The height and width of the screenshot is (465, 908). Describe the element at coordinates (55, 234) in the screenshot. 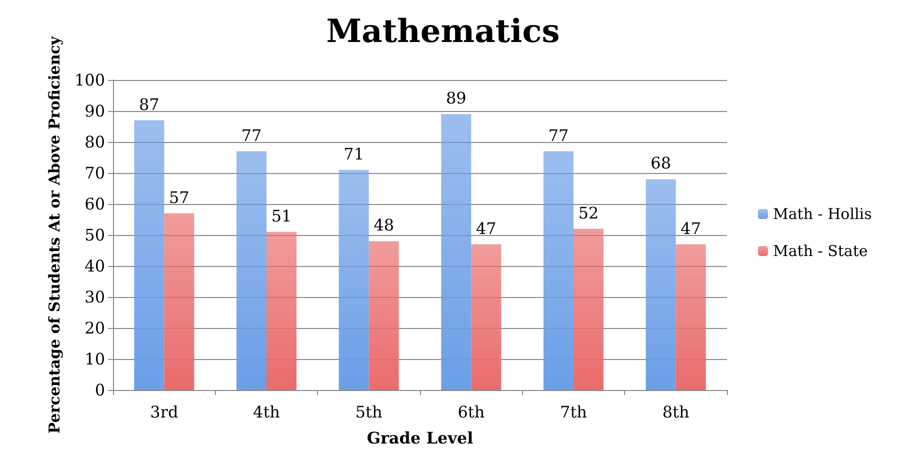

I see `y-axis-title: Percentage of Students At or Above Proficiency` at that location.